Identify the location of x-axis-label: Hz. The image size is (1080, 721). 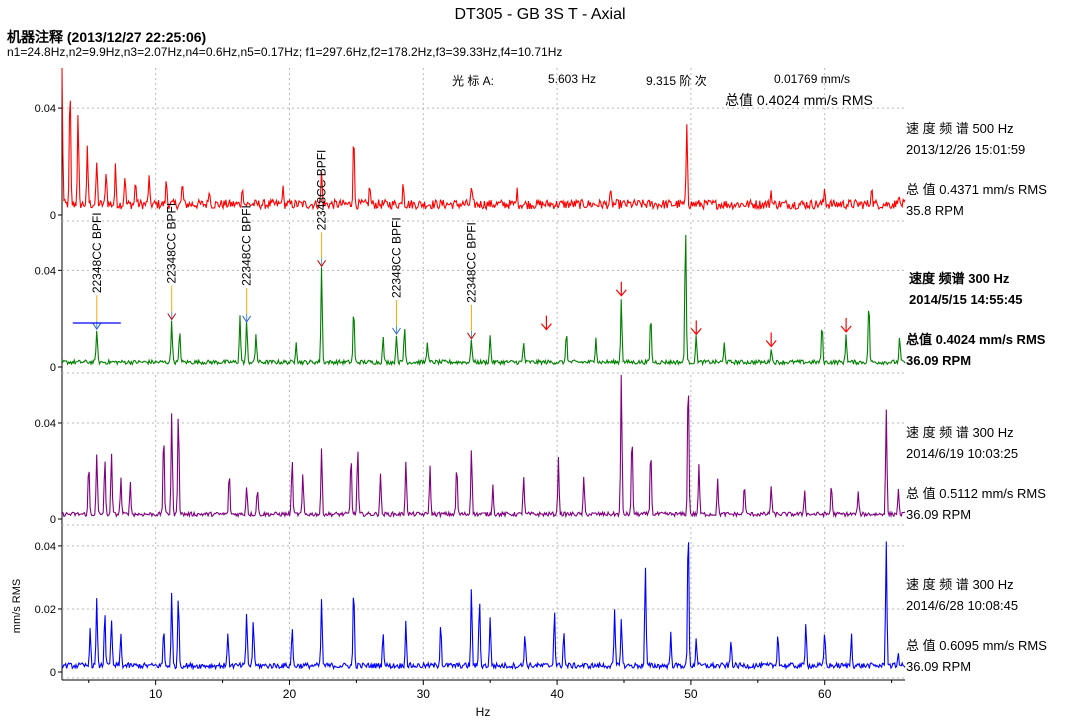
(483, 712).